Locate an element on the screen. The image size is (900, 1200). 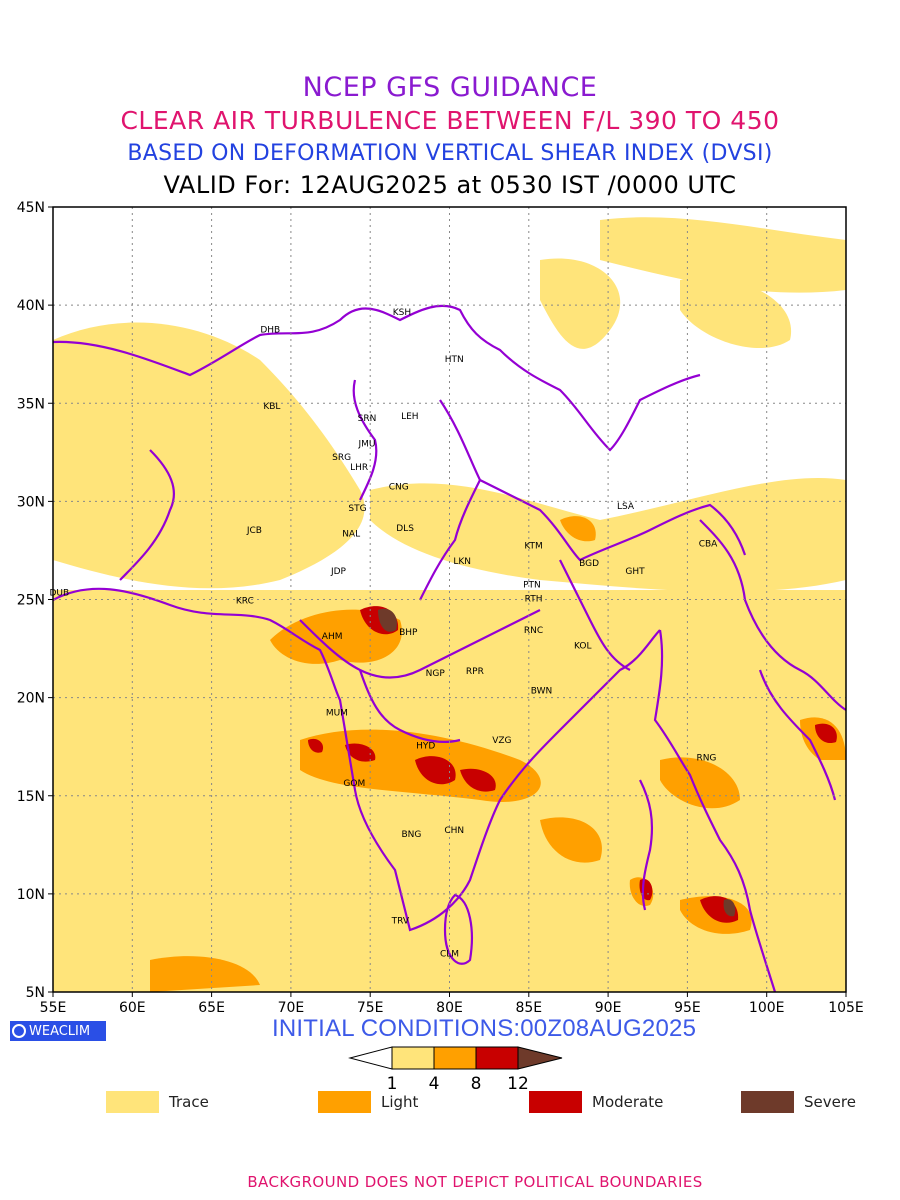
station-label-jcb: JCB is located at coordinates (254, 531).